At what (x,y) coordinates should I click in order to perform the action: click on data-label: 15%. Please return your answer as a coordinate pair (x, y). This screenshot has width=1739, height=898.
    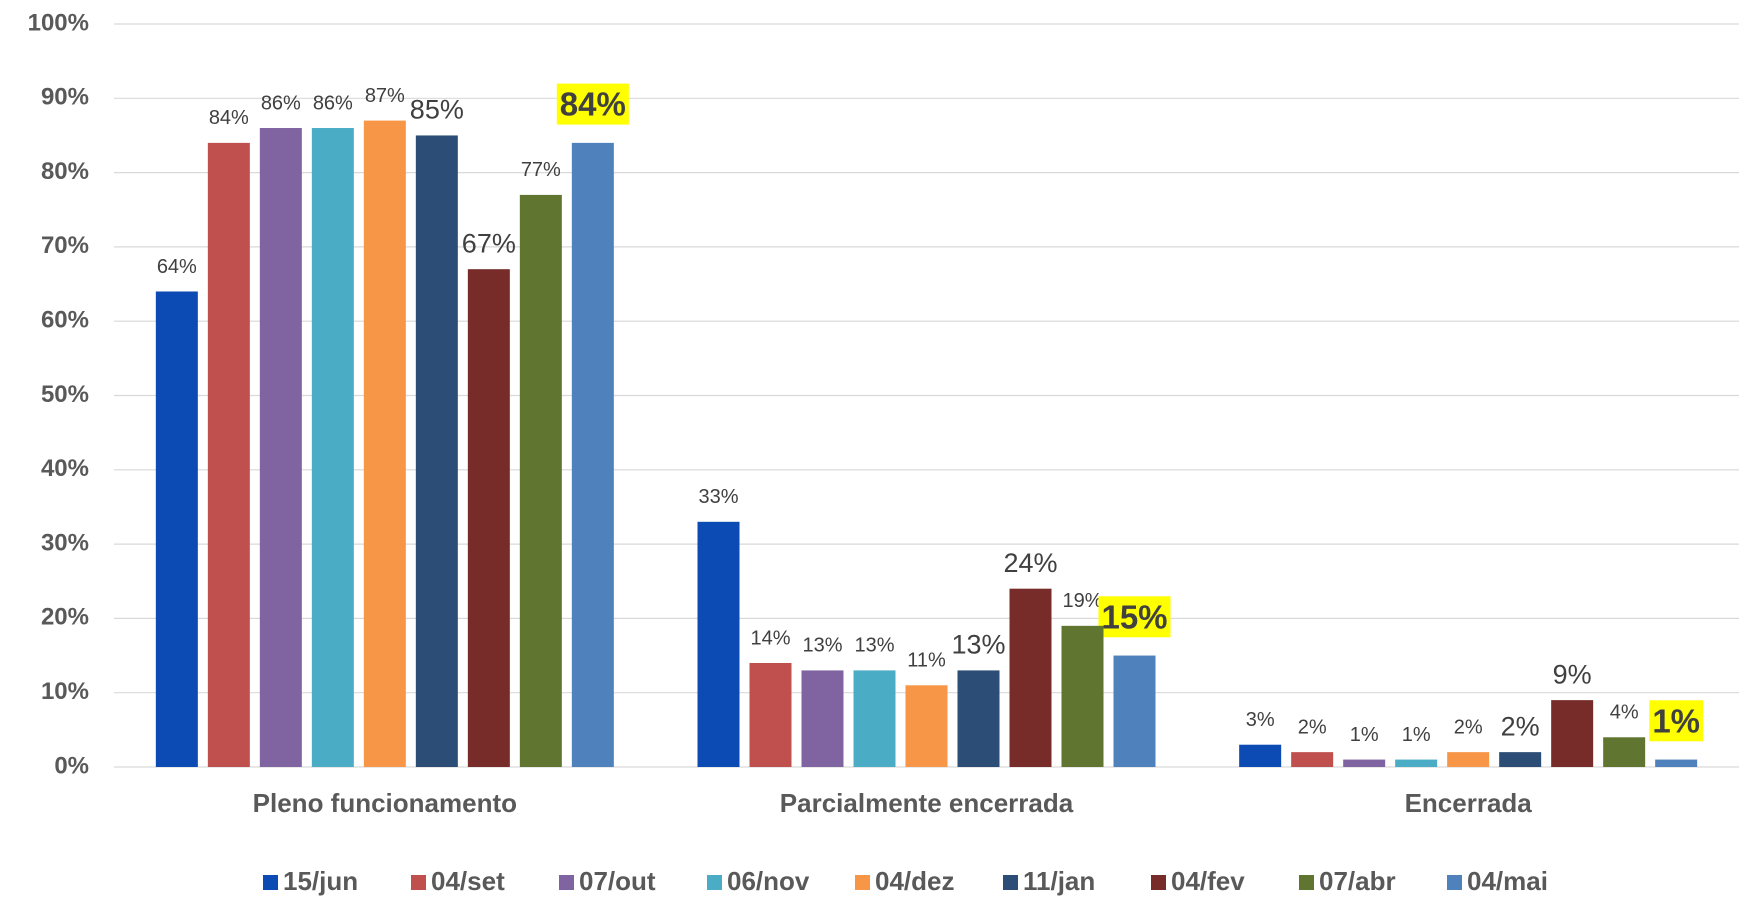
    Looking at the image, I should click on (1134, 616).